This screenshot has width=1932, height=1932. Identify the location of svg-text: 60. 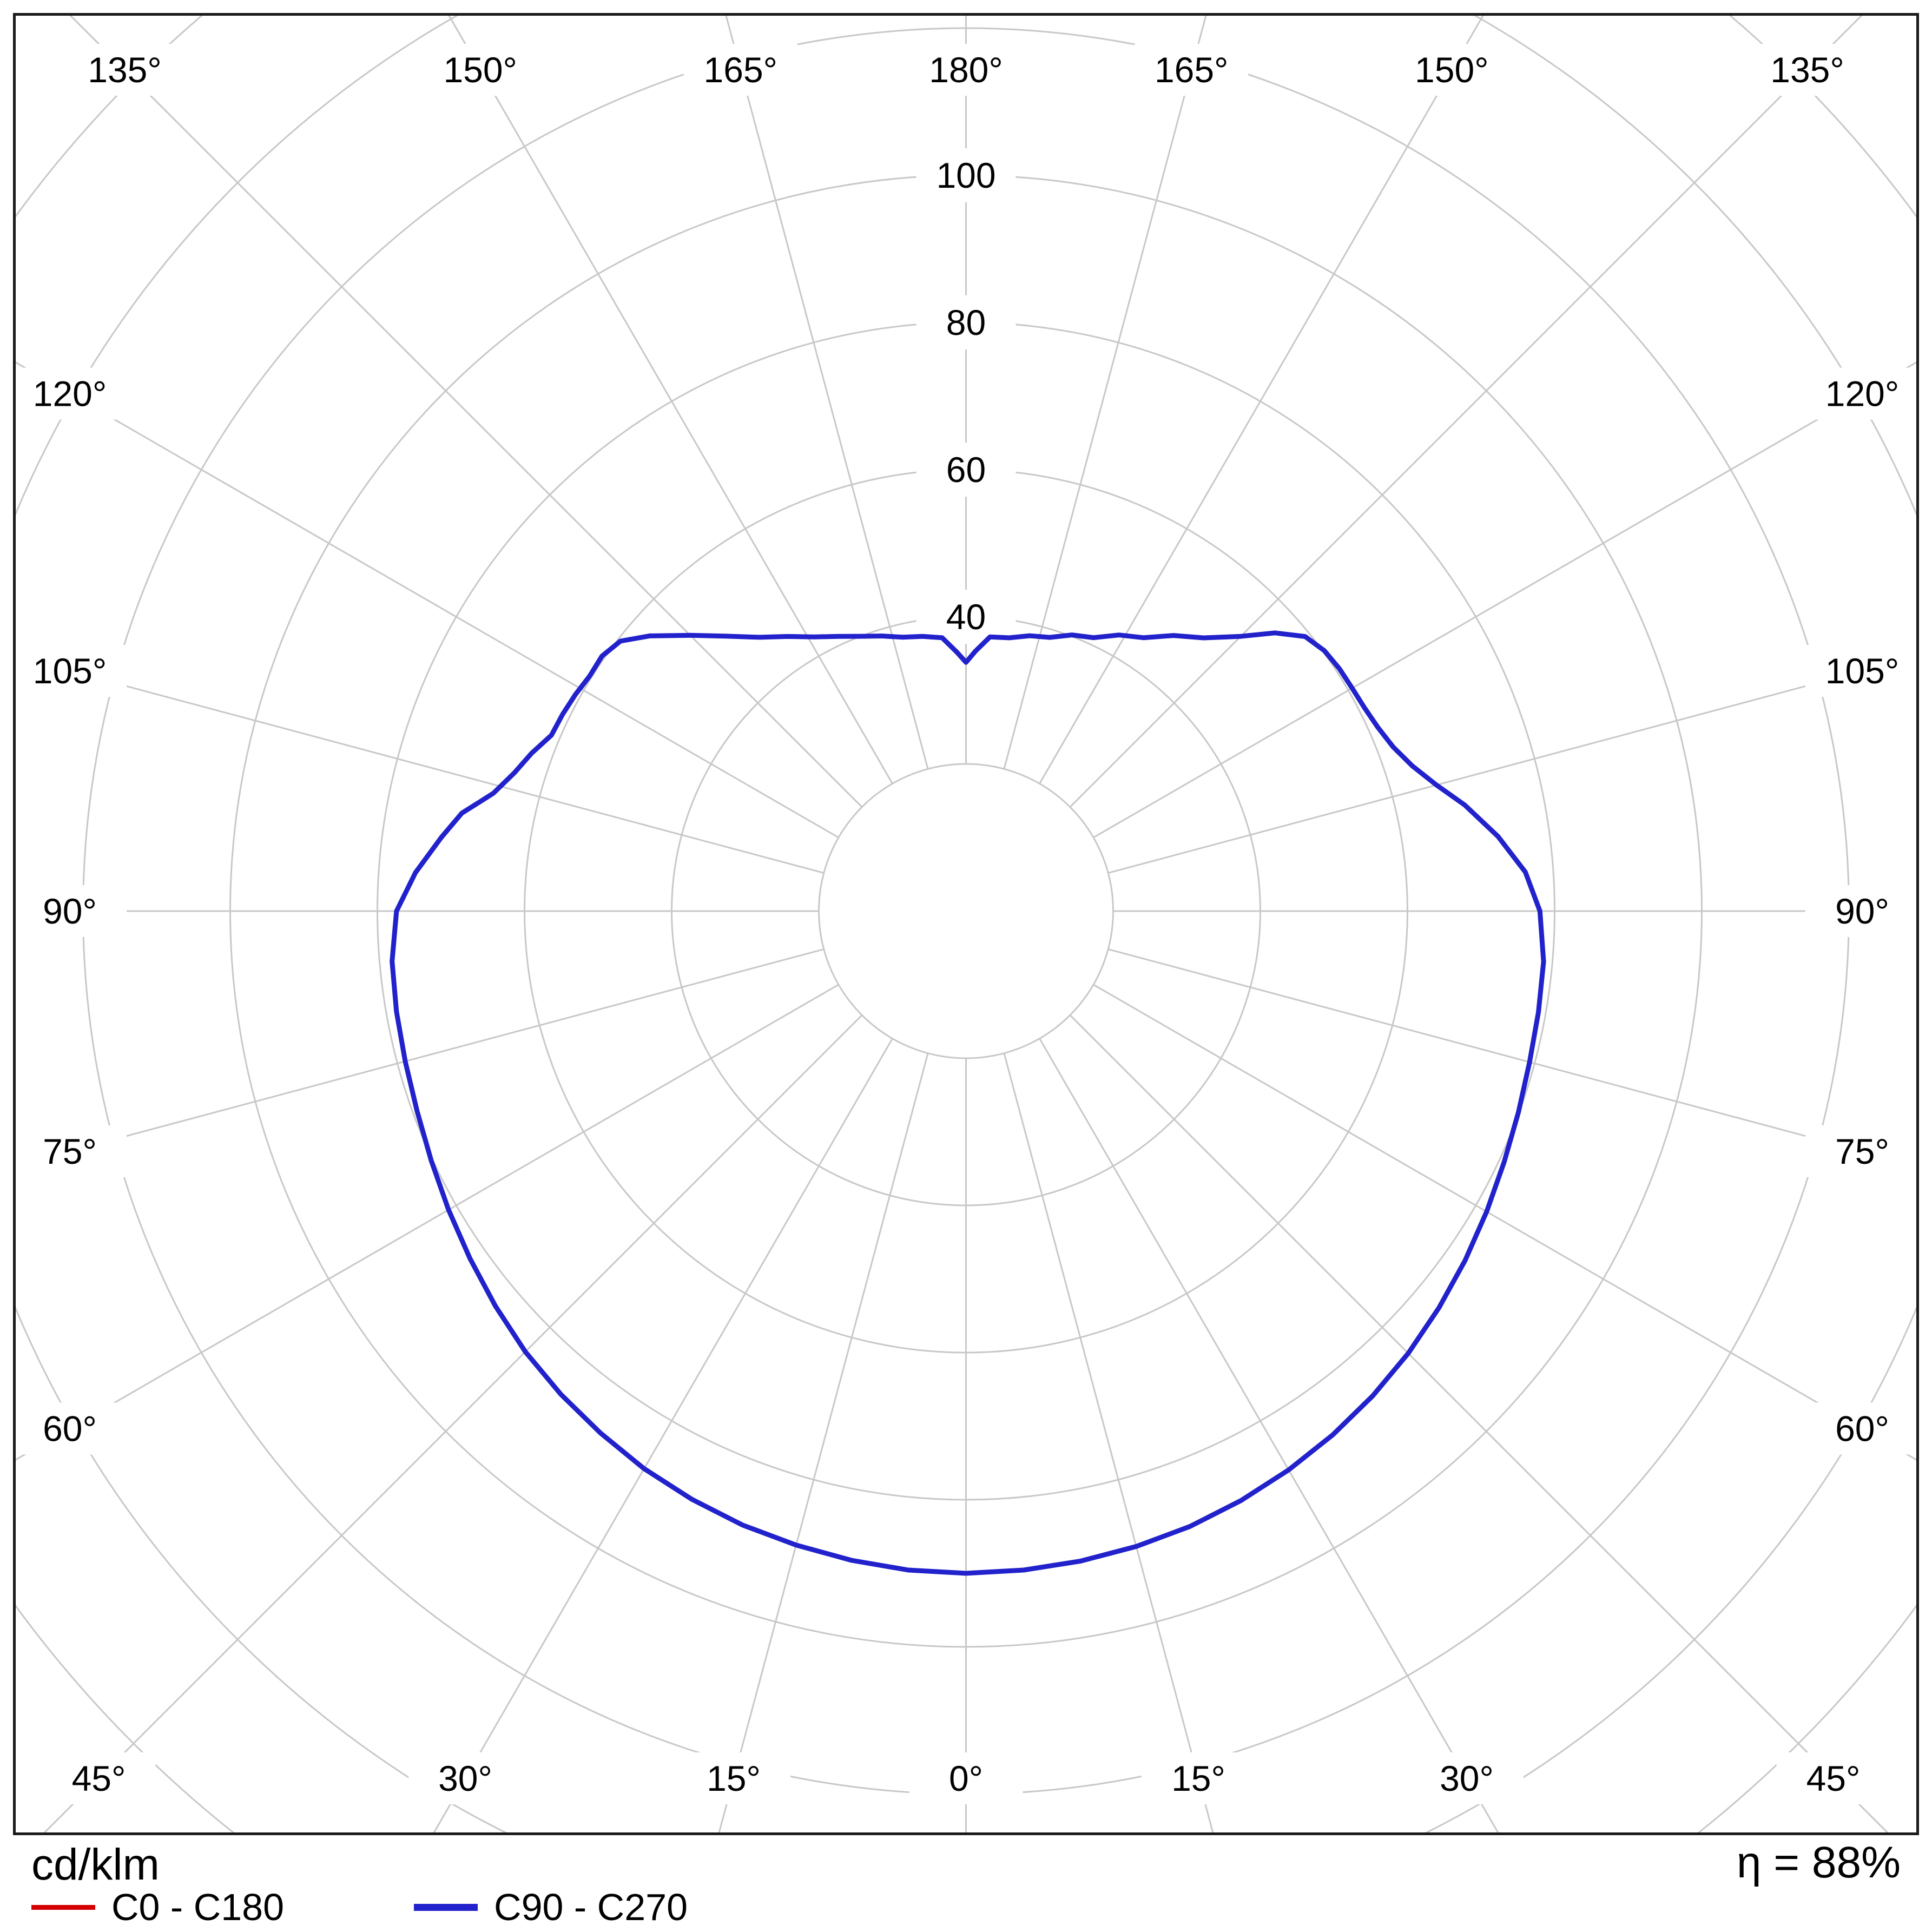
(966, 470).